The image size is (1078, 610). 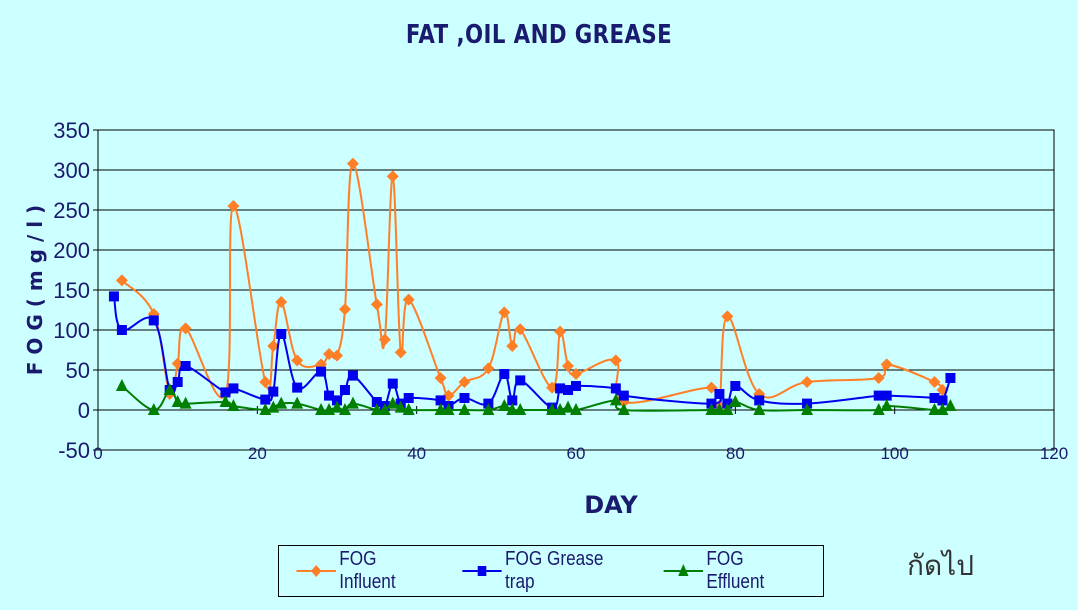 I want to click on y-tick-label: 150, so click(x=71, y=290).